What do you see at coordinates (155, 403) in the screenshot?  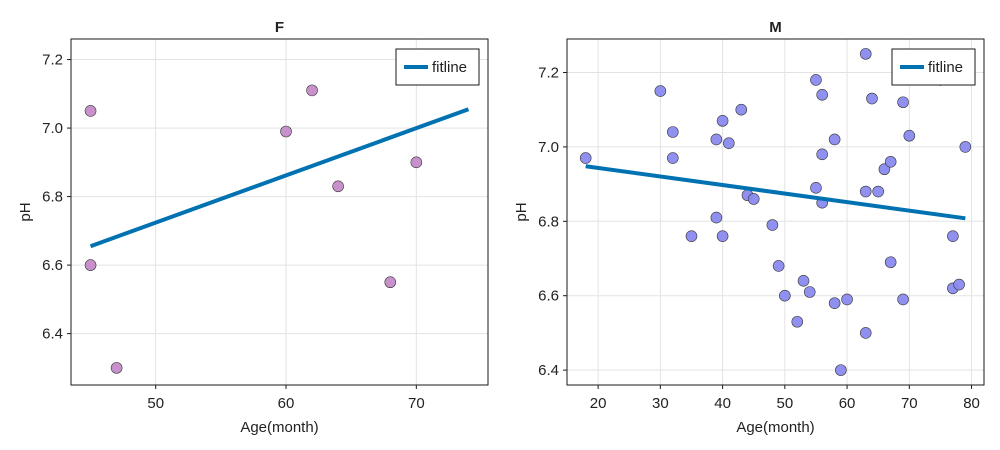 I see `x-tick-label-f-0: 50` at bounding box center [155, 403].